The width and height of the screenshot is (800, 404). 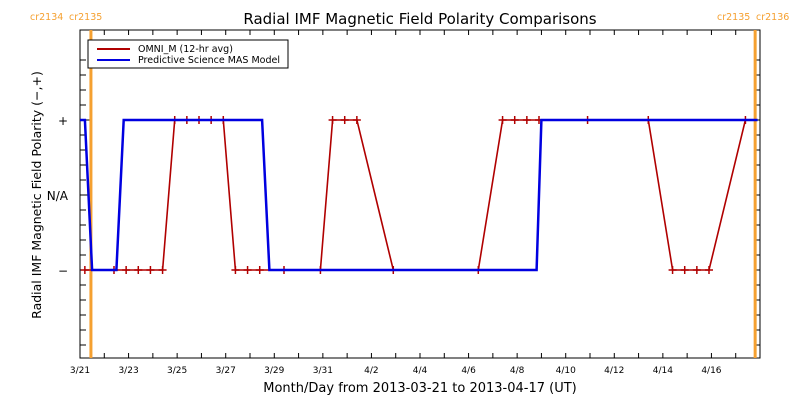 What do you see at coordinates (323, 371) in the screenshot?
I see `x-tick-label: 3/31` at bounding box center [323, 371].